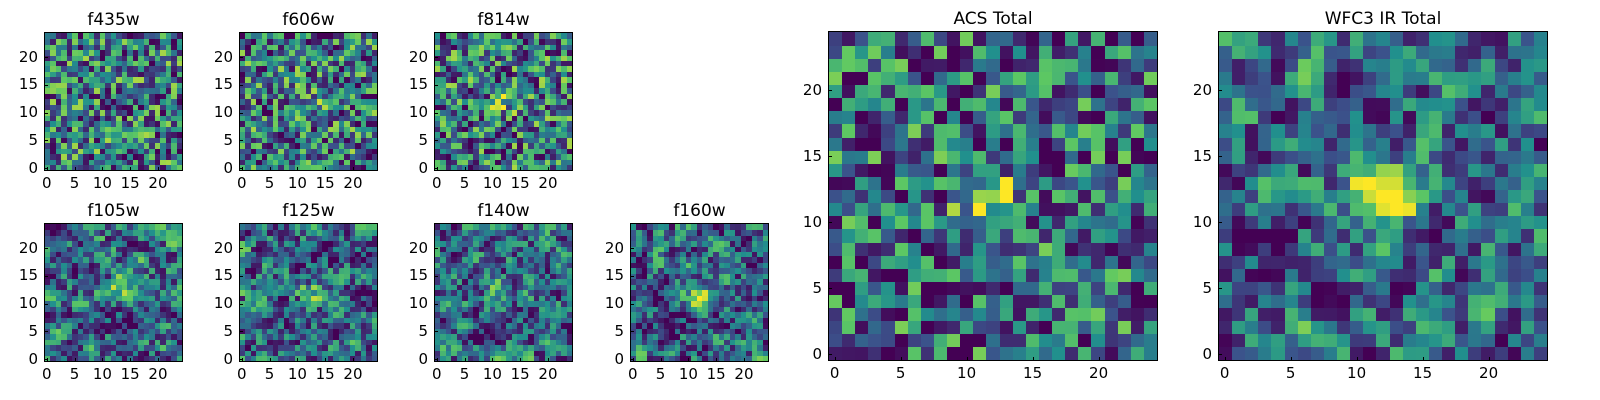  Describe the element at coordinates (46, 183) in the screenshot. I see `x-tick-label: 0` at that location.